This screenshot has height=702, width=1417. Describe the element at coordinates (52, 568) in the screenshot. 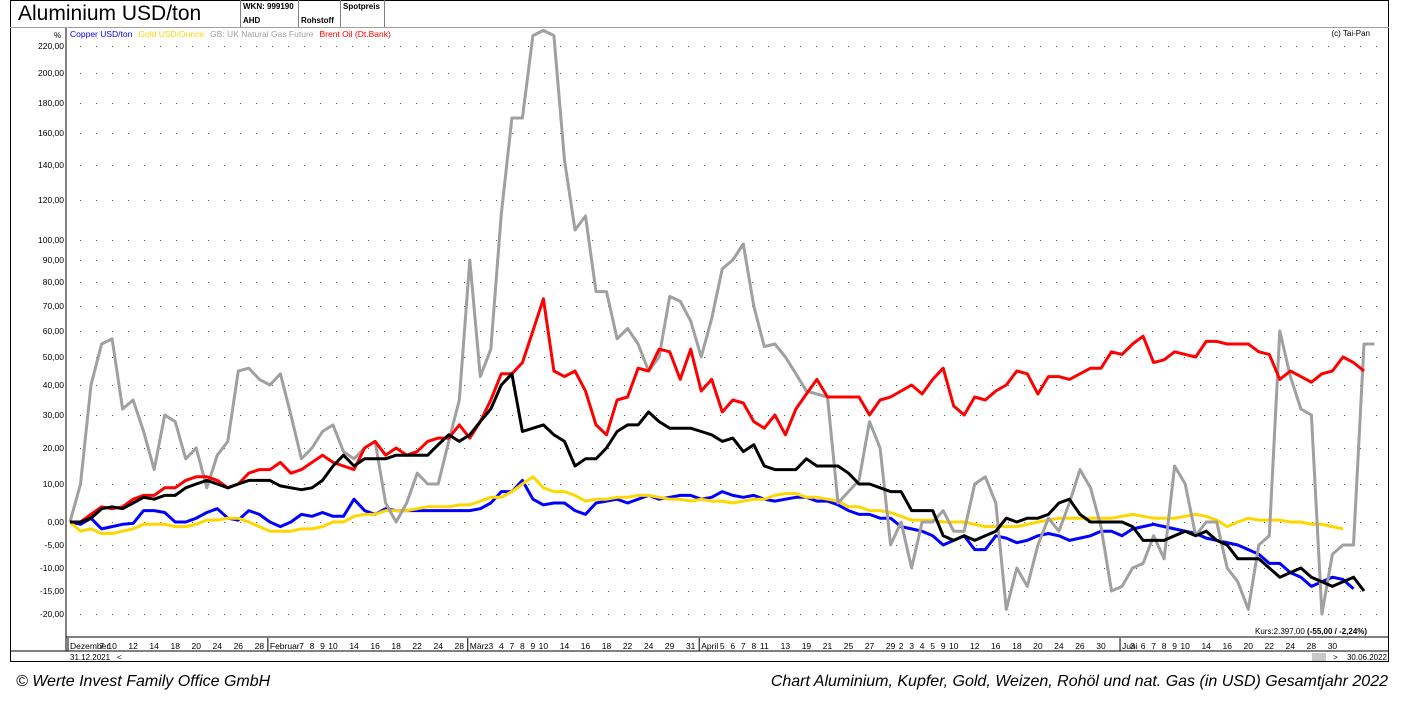

I see `y-tick-label: -10,00` at that location.